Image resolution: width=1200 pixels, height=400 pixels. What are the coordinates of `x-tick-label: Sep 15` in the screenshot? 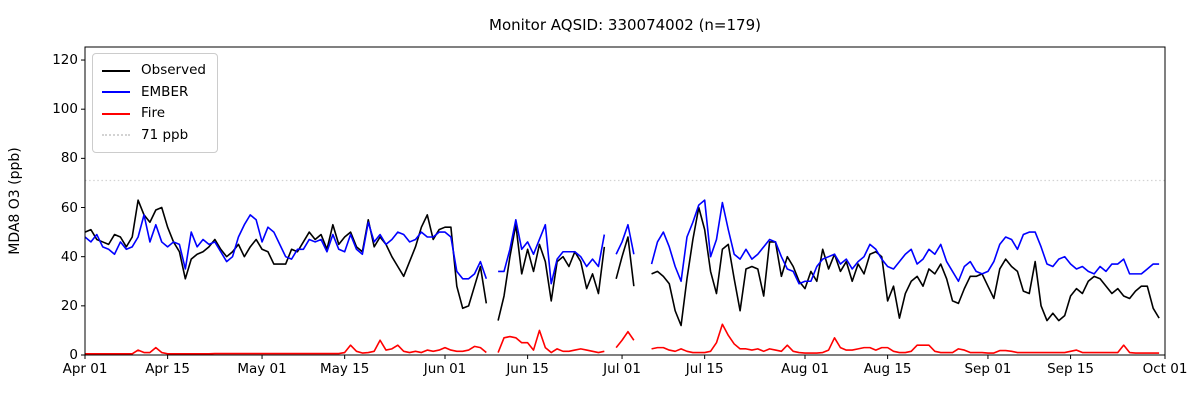 It's located at (1071, 369).